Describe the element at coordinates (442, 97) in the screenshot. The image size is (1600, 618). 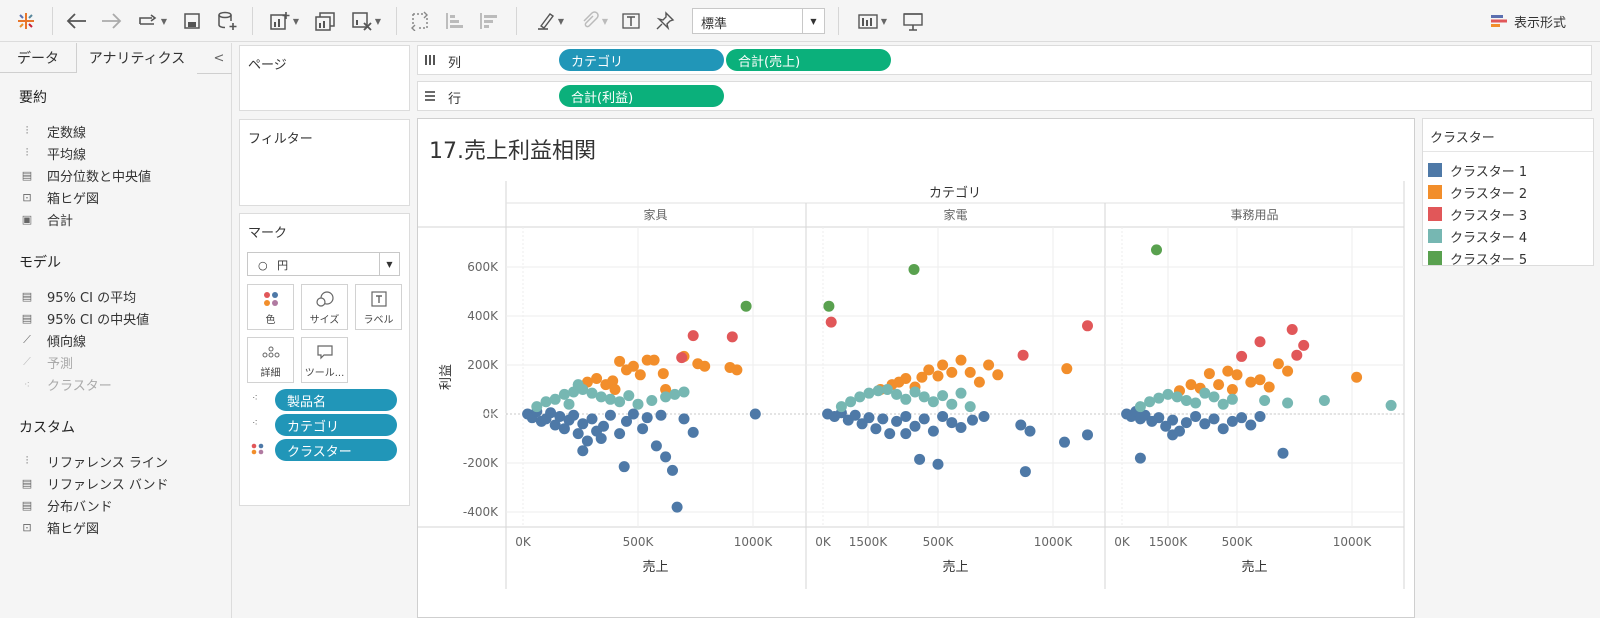
I see `rows-shelf-label-wrap: 行` at that location.